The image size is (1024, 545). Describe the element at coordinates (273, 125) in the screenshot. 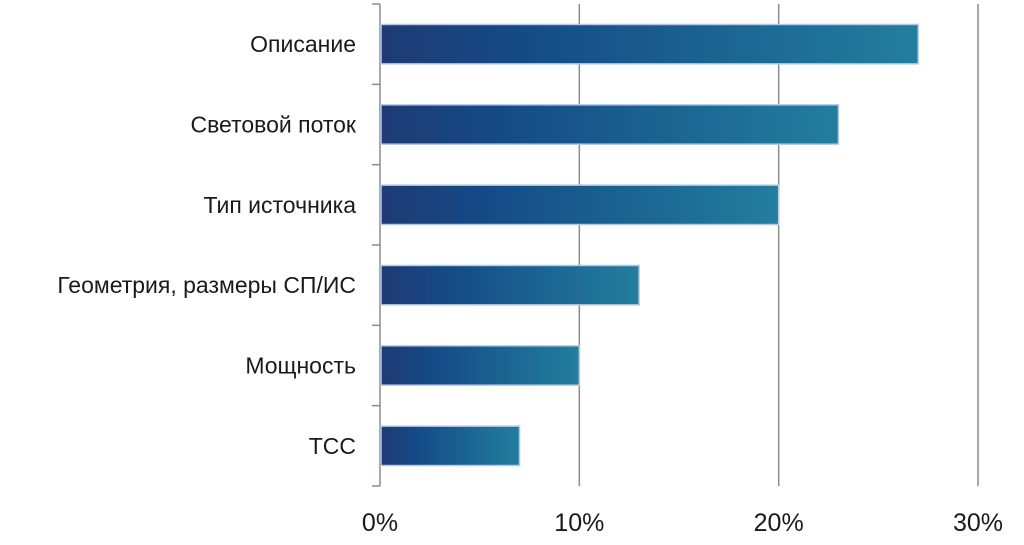

I see `category-label-1: Световой поток` at that location.